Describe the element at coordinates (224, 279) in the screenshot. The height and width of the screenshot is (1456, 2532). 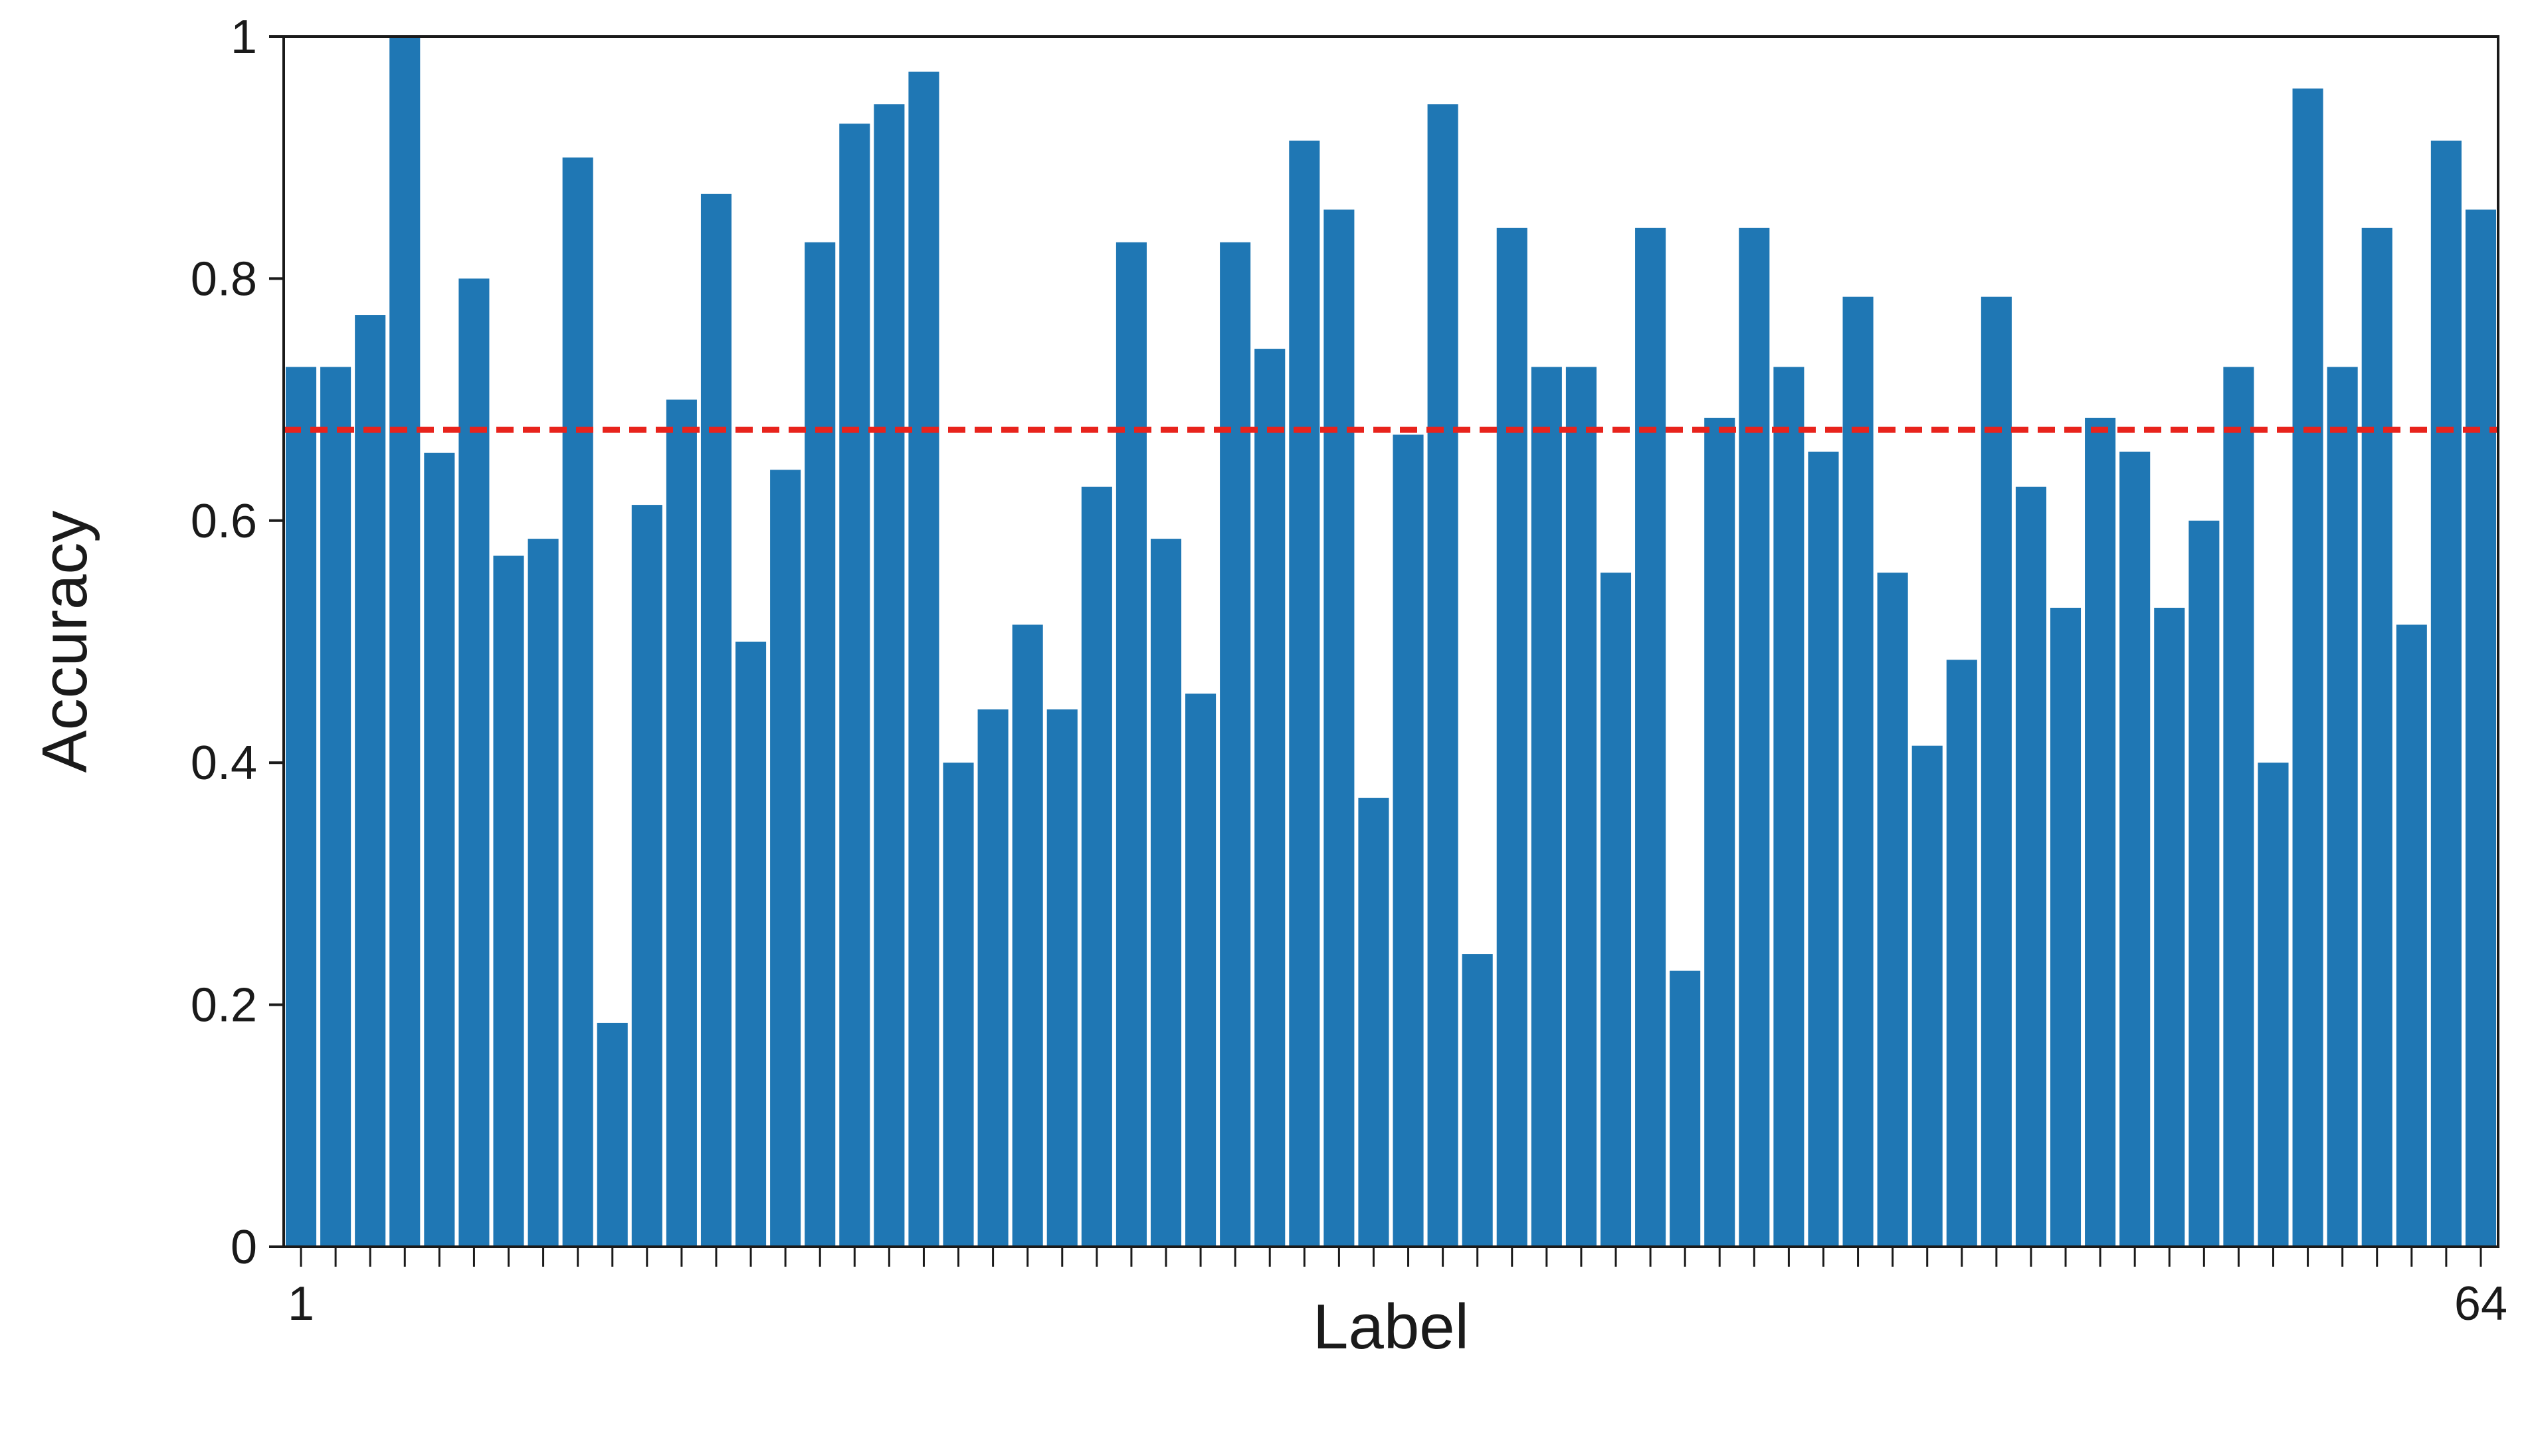
I see `y-tick-label: 0.8` at that location.